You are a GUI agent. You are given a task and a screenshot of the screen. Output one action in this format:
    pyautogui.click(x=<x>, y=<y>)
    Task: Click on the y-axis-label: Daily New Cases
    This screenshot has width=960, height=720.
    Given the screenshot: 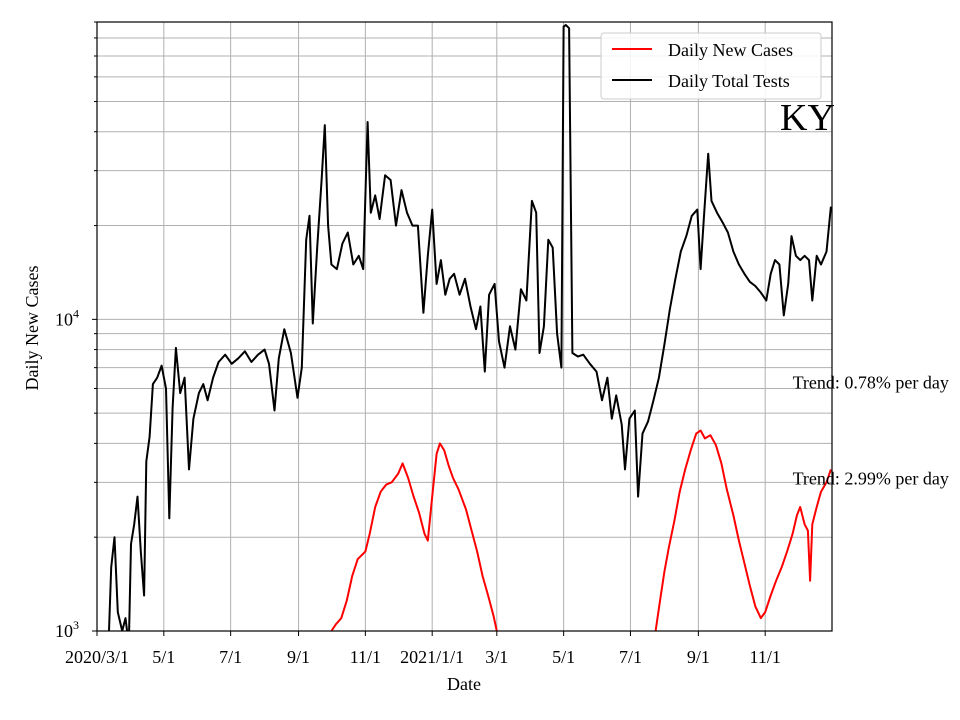 What is the action you would take?
    pyautogui.click(x=32, y=328)
    